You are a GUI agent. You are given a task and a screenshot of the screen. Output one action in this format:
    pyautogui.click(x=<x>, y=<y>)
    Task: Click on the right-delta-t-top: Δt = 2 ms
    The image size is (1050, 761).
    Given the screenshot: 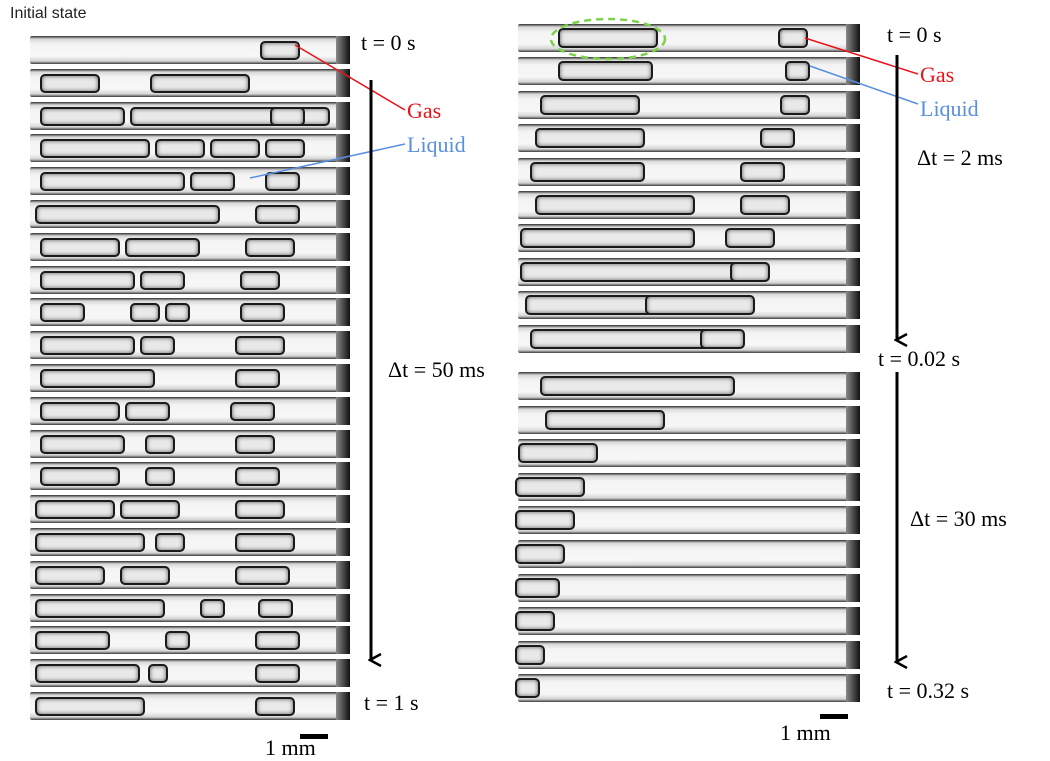 What is the action you would take?
    pyautogui.click(x=960, y=157)
    